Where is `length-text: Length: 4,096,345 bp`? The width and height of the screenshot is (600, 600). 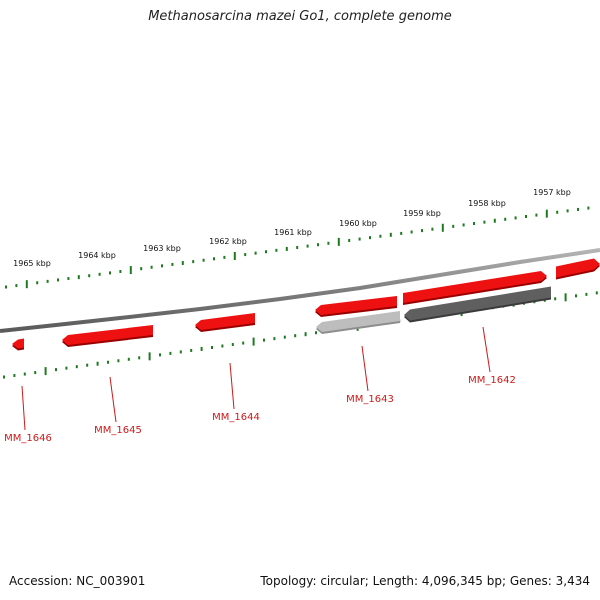 length-text: Length: 4,096,345 bp is located at coordinates (437, 581).